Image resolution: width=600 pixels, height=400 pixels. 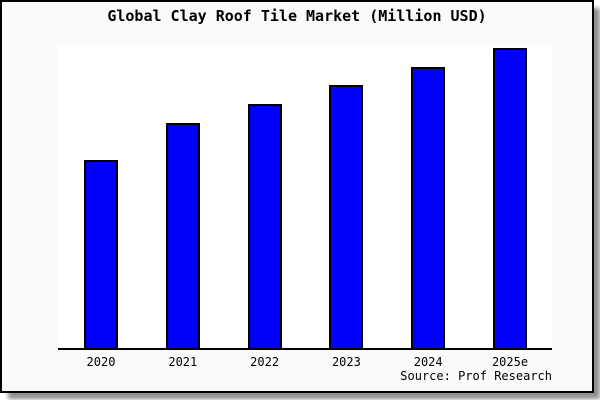 What do you see at coordinates (428, 362) in the screenshot?
I see `x-tick-label-2024: 2024` at bounding box center [428, 362].